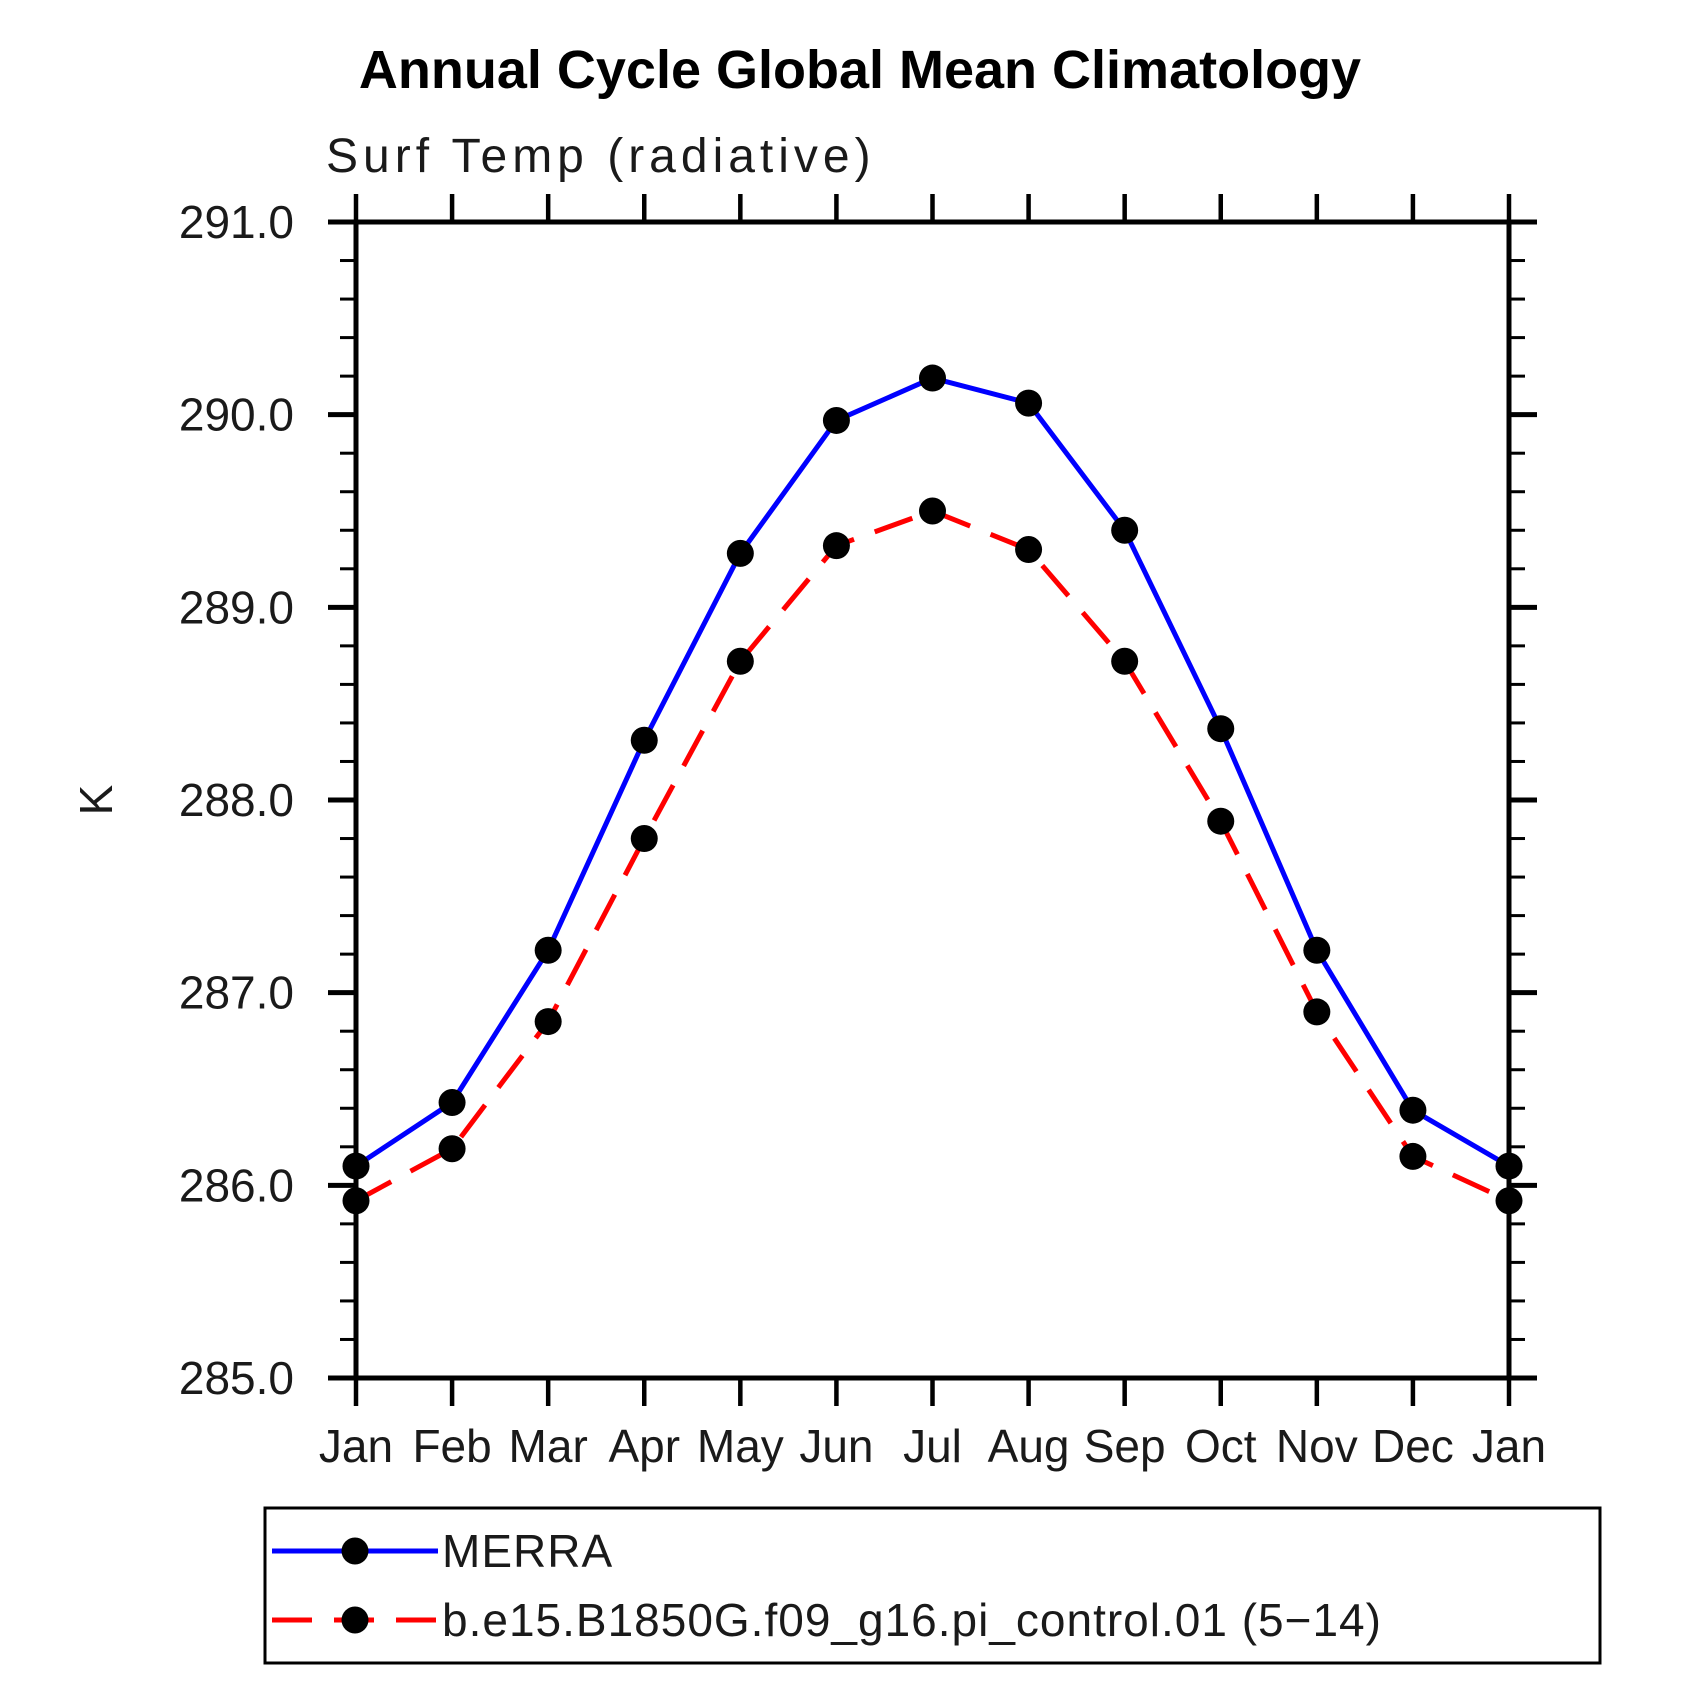 The width and height of the screenshot is (1702, 1702). I want to click on x-tick-label: May, so click(740, 1446).